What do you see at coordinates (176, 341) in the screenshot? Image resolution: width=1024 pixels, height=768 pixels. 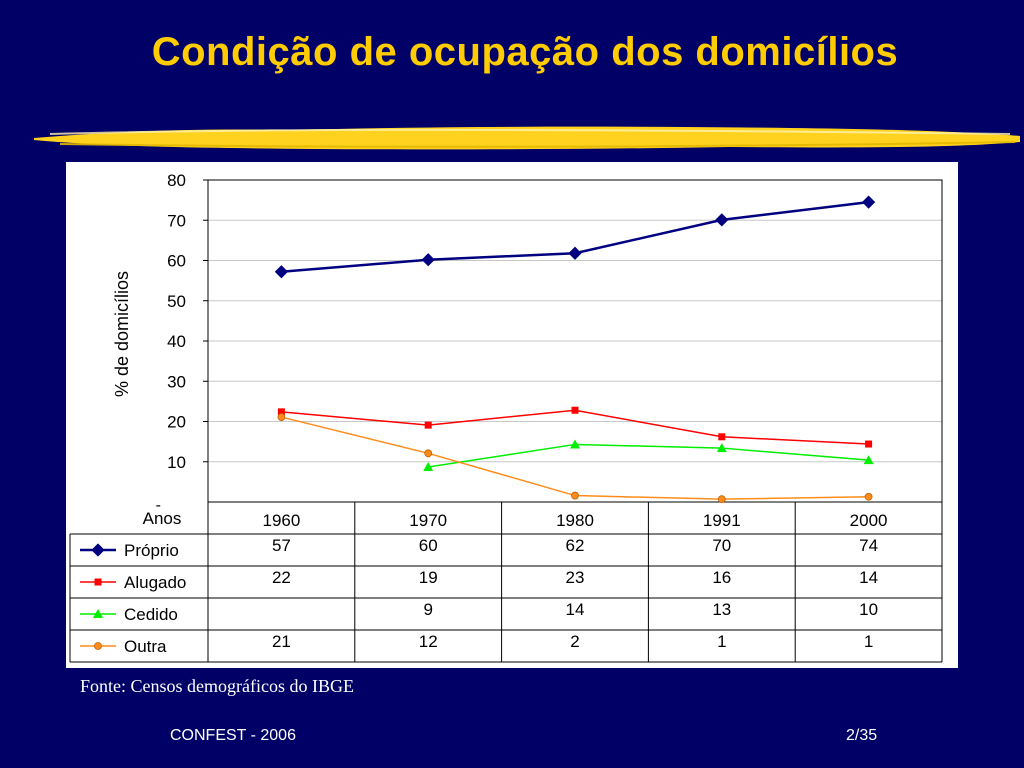 I see `y-tick-label: 40` at bounding box center [176, 341].